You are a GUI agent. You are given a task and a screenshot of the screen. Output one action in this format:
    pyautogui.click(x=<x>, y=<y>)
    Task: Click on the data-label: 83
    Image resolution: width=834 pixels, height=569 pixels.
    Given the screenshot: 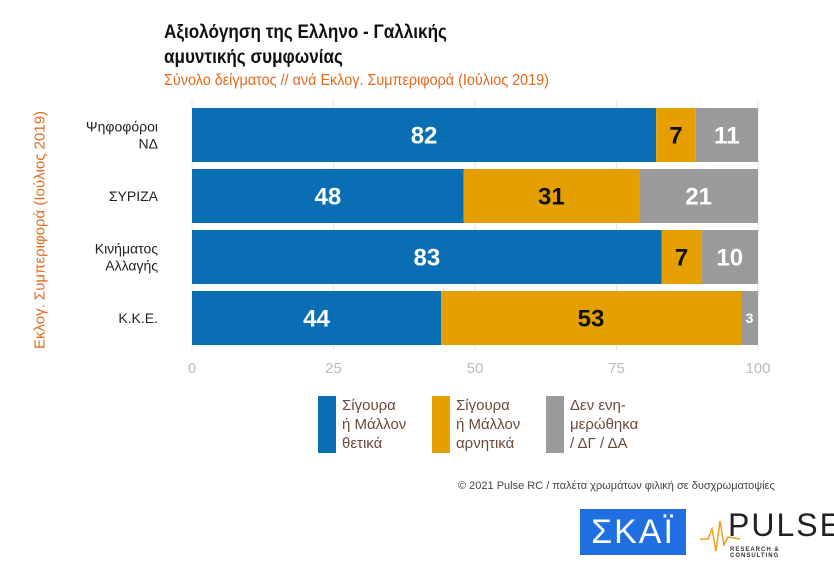 What is the action you would take?
    pyautogui.click(x=427, y=258)
    